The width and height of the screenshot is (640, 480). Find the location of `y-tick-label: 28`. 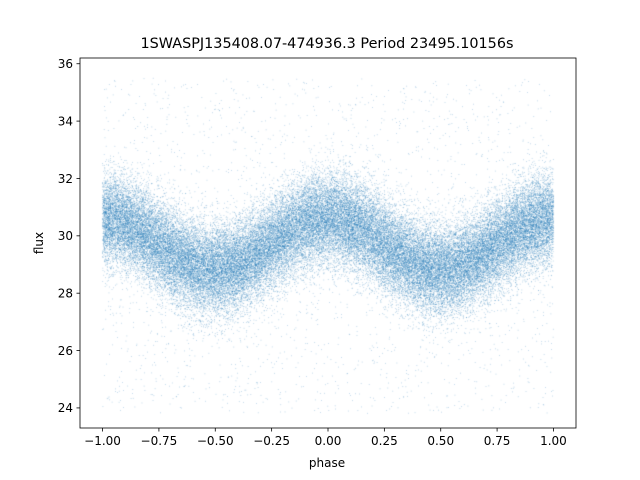

y-tick-label: 28 is located at coordinates (65, 293).